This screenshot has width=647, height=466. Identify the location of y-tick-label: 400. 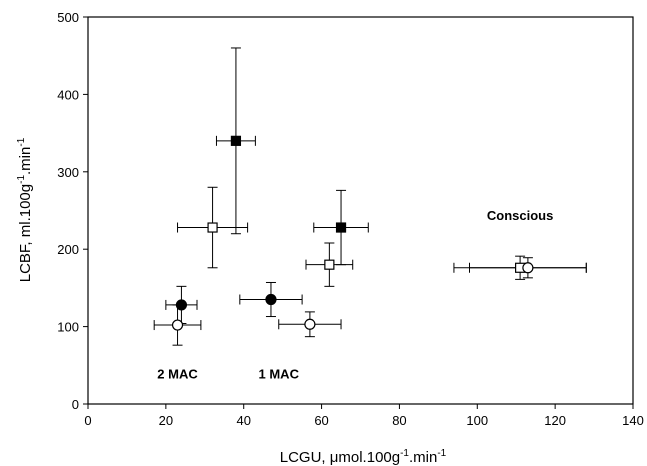
(68, 94).